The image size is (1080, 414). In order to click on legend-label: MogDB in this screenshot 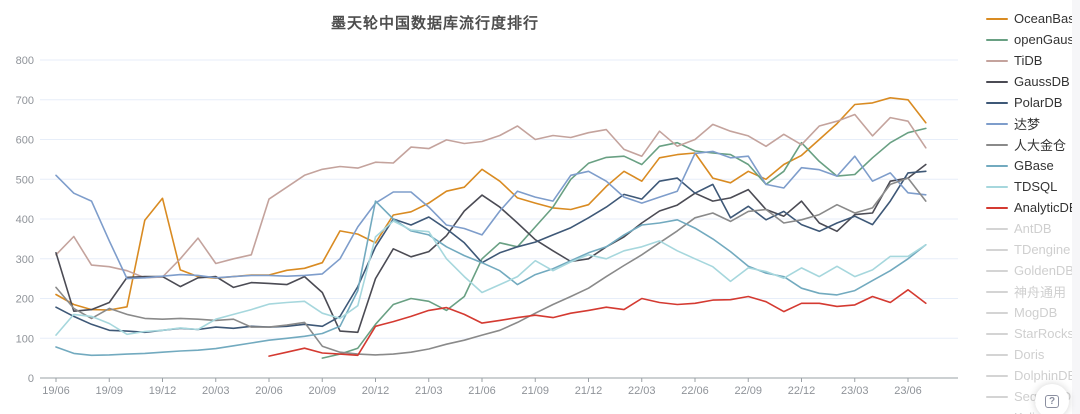, I will do `click(1036, 312)`.